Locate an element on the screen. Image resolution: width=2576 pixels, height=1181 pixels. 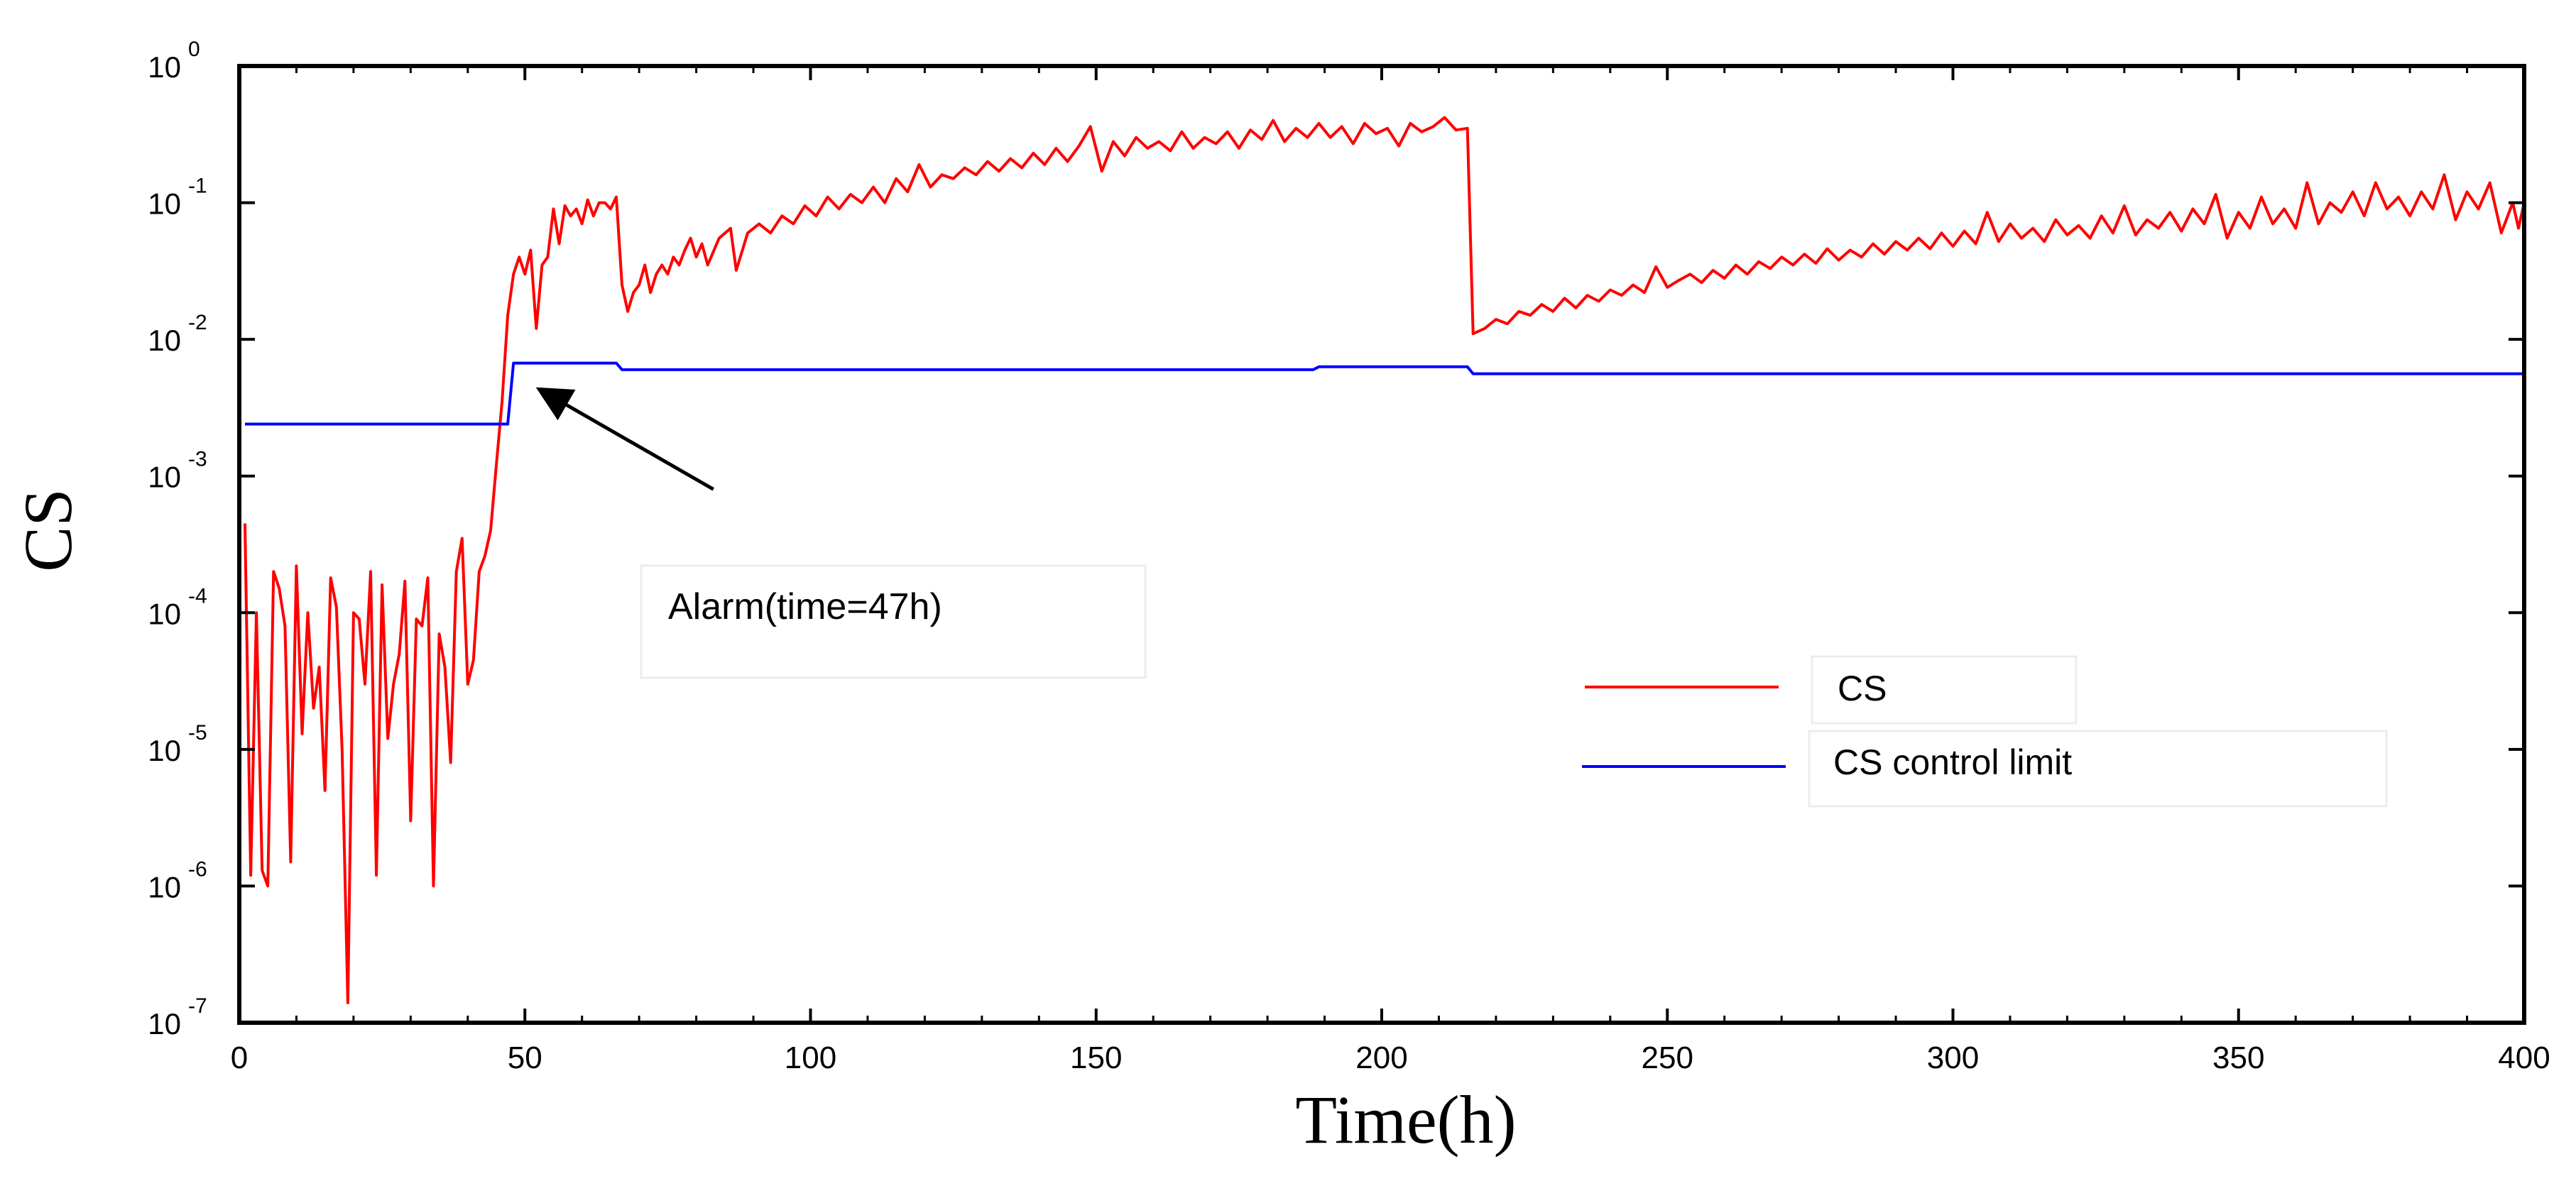
y-tick-label: 10 -6 is located at coordinates (177, 880).